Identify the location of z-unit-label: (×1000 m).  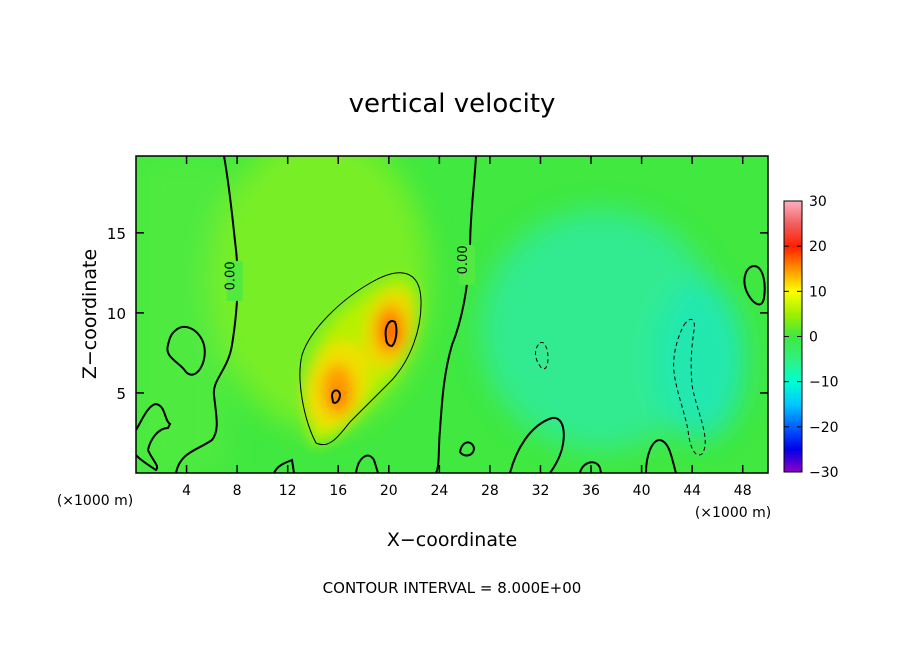
(95, 501).